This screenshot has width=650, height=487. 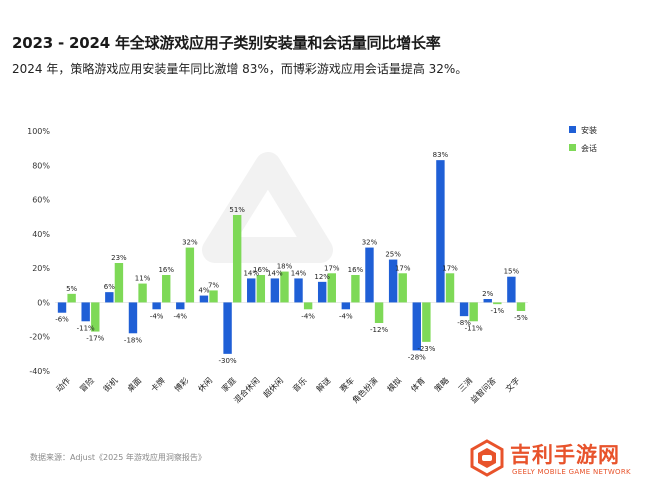 What do you see at coordinates (426, 349) in the screenshot?
I see `data-label: -23%` at bounding box center [426, 349].